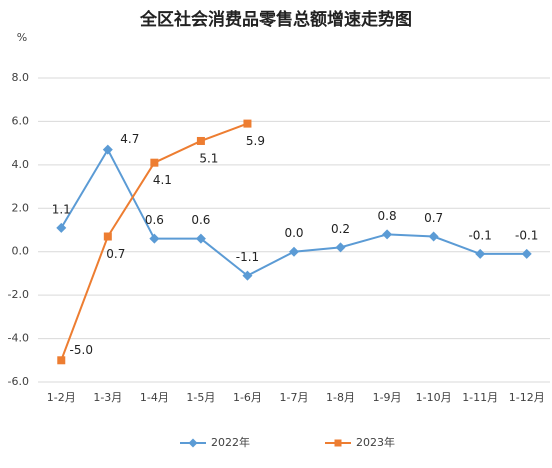 This screenshot has width=552, height=468. I want to click on y-unit: %, so click(22, 37).